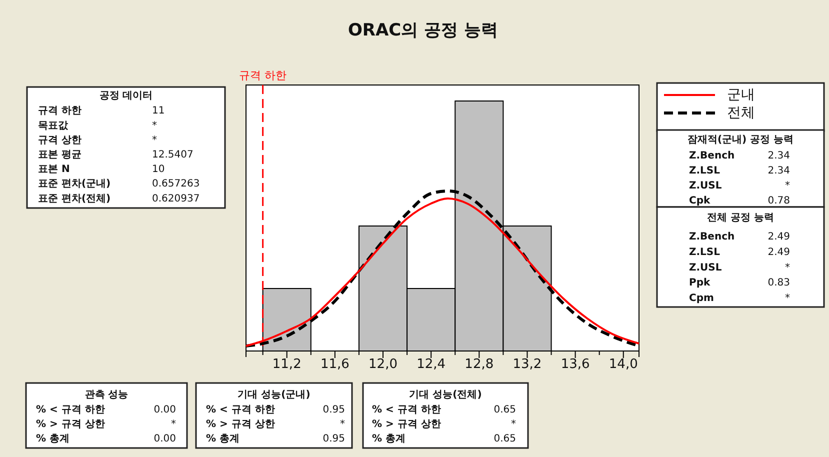 The image size is (829, 457). What do you see at coordinates (699, 283) in the screenshot?
I see `text: Ppk` at bounding box center [699, 283].